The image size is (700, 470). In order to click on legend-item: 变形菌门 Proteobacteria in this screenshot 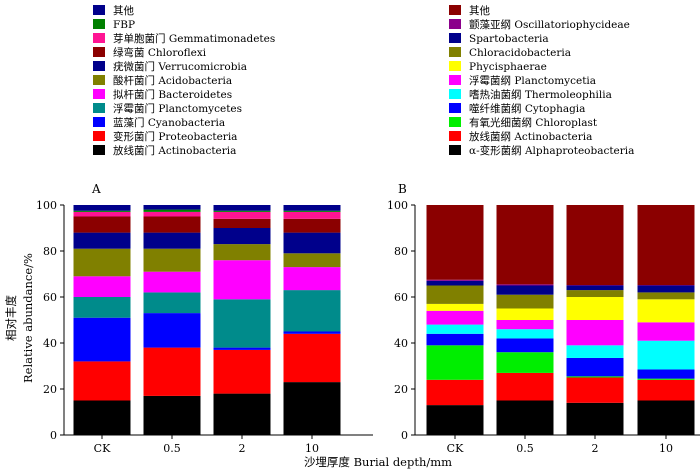, I will do `click(165, 136)`.